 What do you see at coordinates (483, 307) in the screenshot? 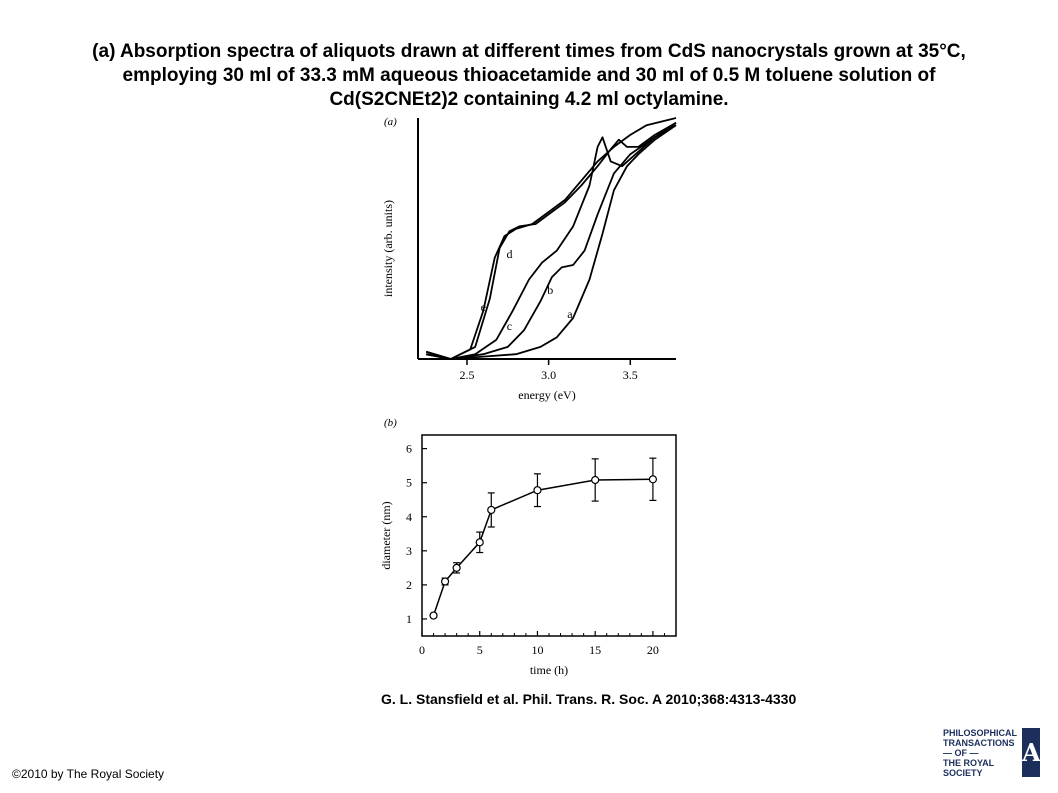
I see `curve-label-e: e` at bounding box center [483, 307].